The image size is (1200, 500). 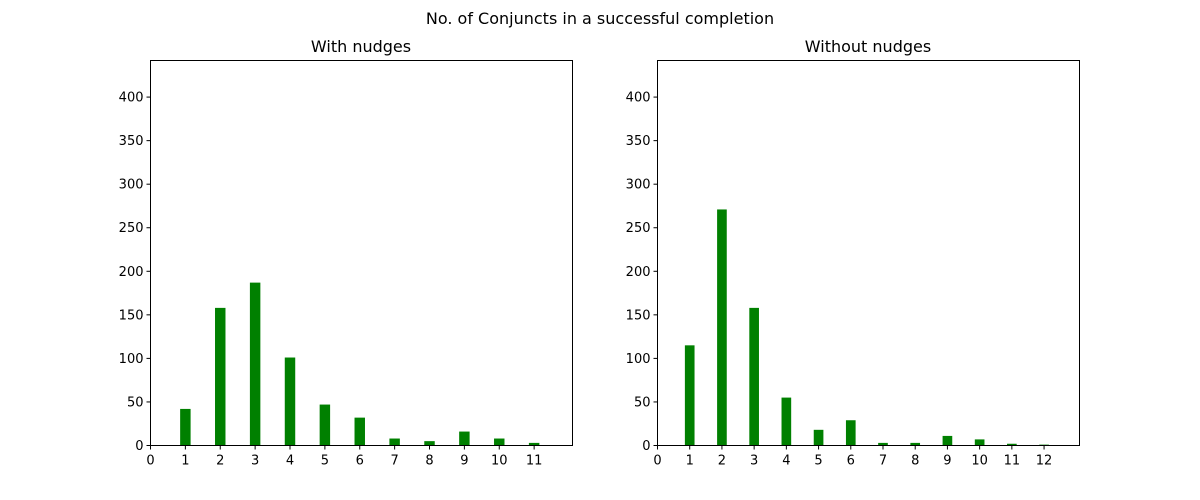 I want to click on x-axis: 0 1 2 3 4 5 6 7 8 9 10 11, so click(x=344, y=457).